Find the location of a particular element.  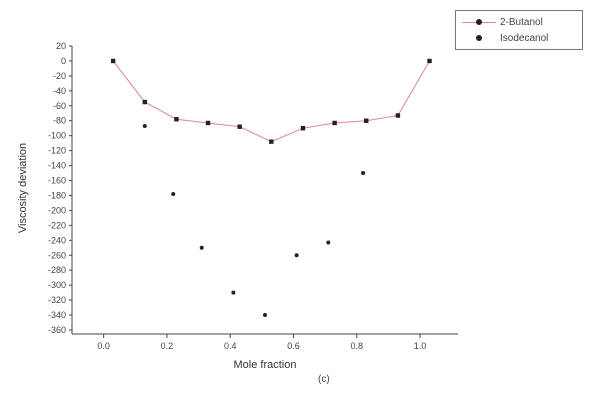

y-tick-label: -360 is located at coordinates (57, 330).